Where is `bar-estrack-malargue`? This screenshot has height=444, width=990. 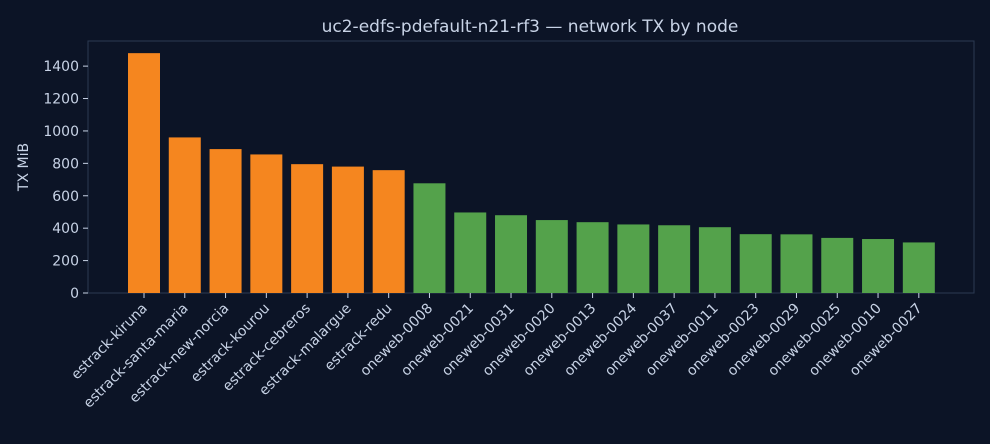
bar-estrack-malargue is located at coordinates (347, 229).